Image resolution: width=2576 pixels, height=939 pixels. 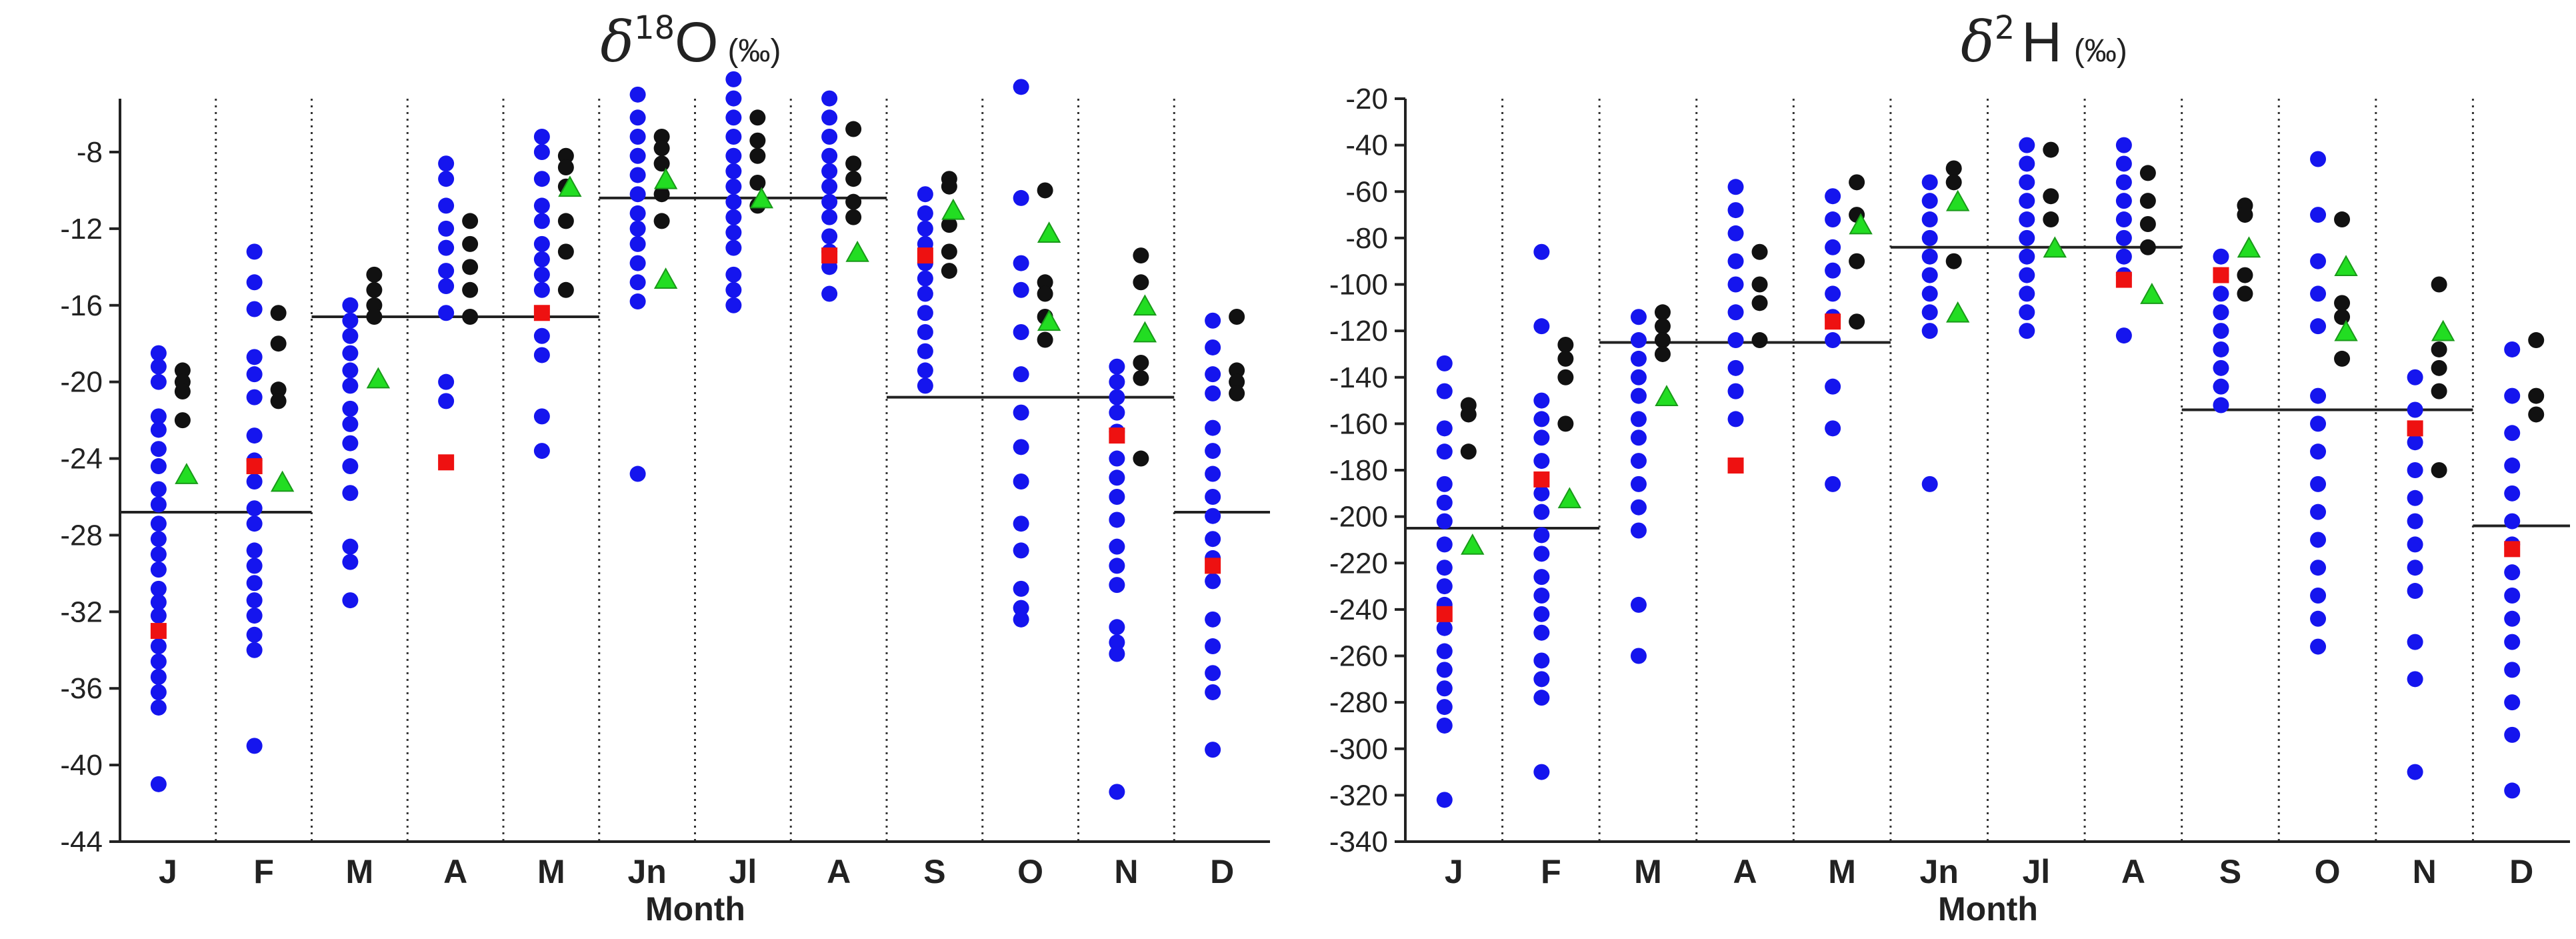 What do you see at coordinates (1366, 145) in the screenshot?
I see `y-tick-label: -40` at bounding box center [1366, 145].